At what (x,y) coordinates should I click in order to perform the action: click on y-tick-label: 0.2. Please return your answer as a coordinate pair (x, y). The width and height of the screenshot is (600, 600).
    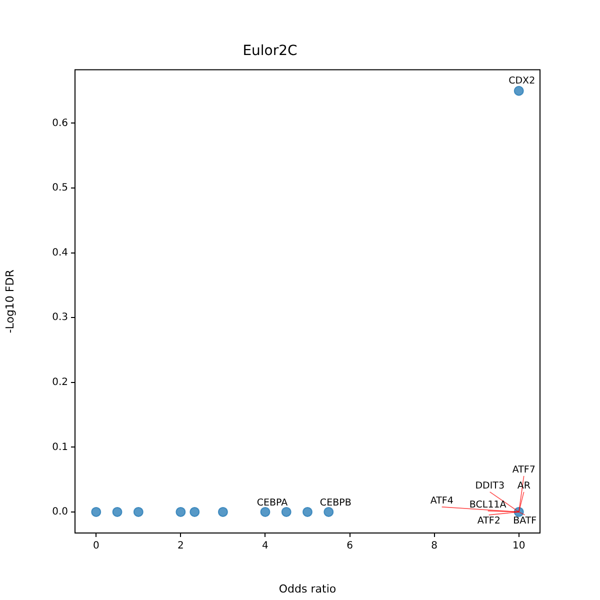
    Looking at the image, I should click on (60, 382).